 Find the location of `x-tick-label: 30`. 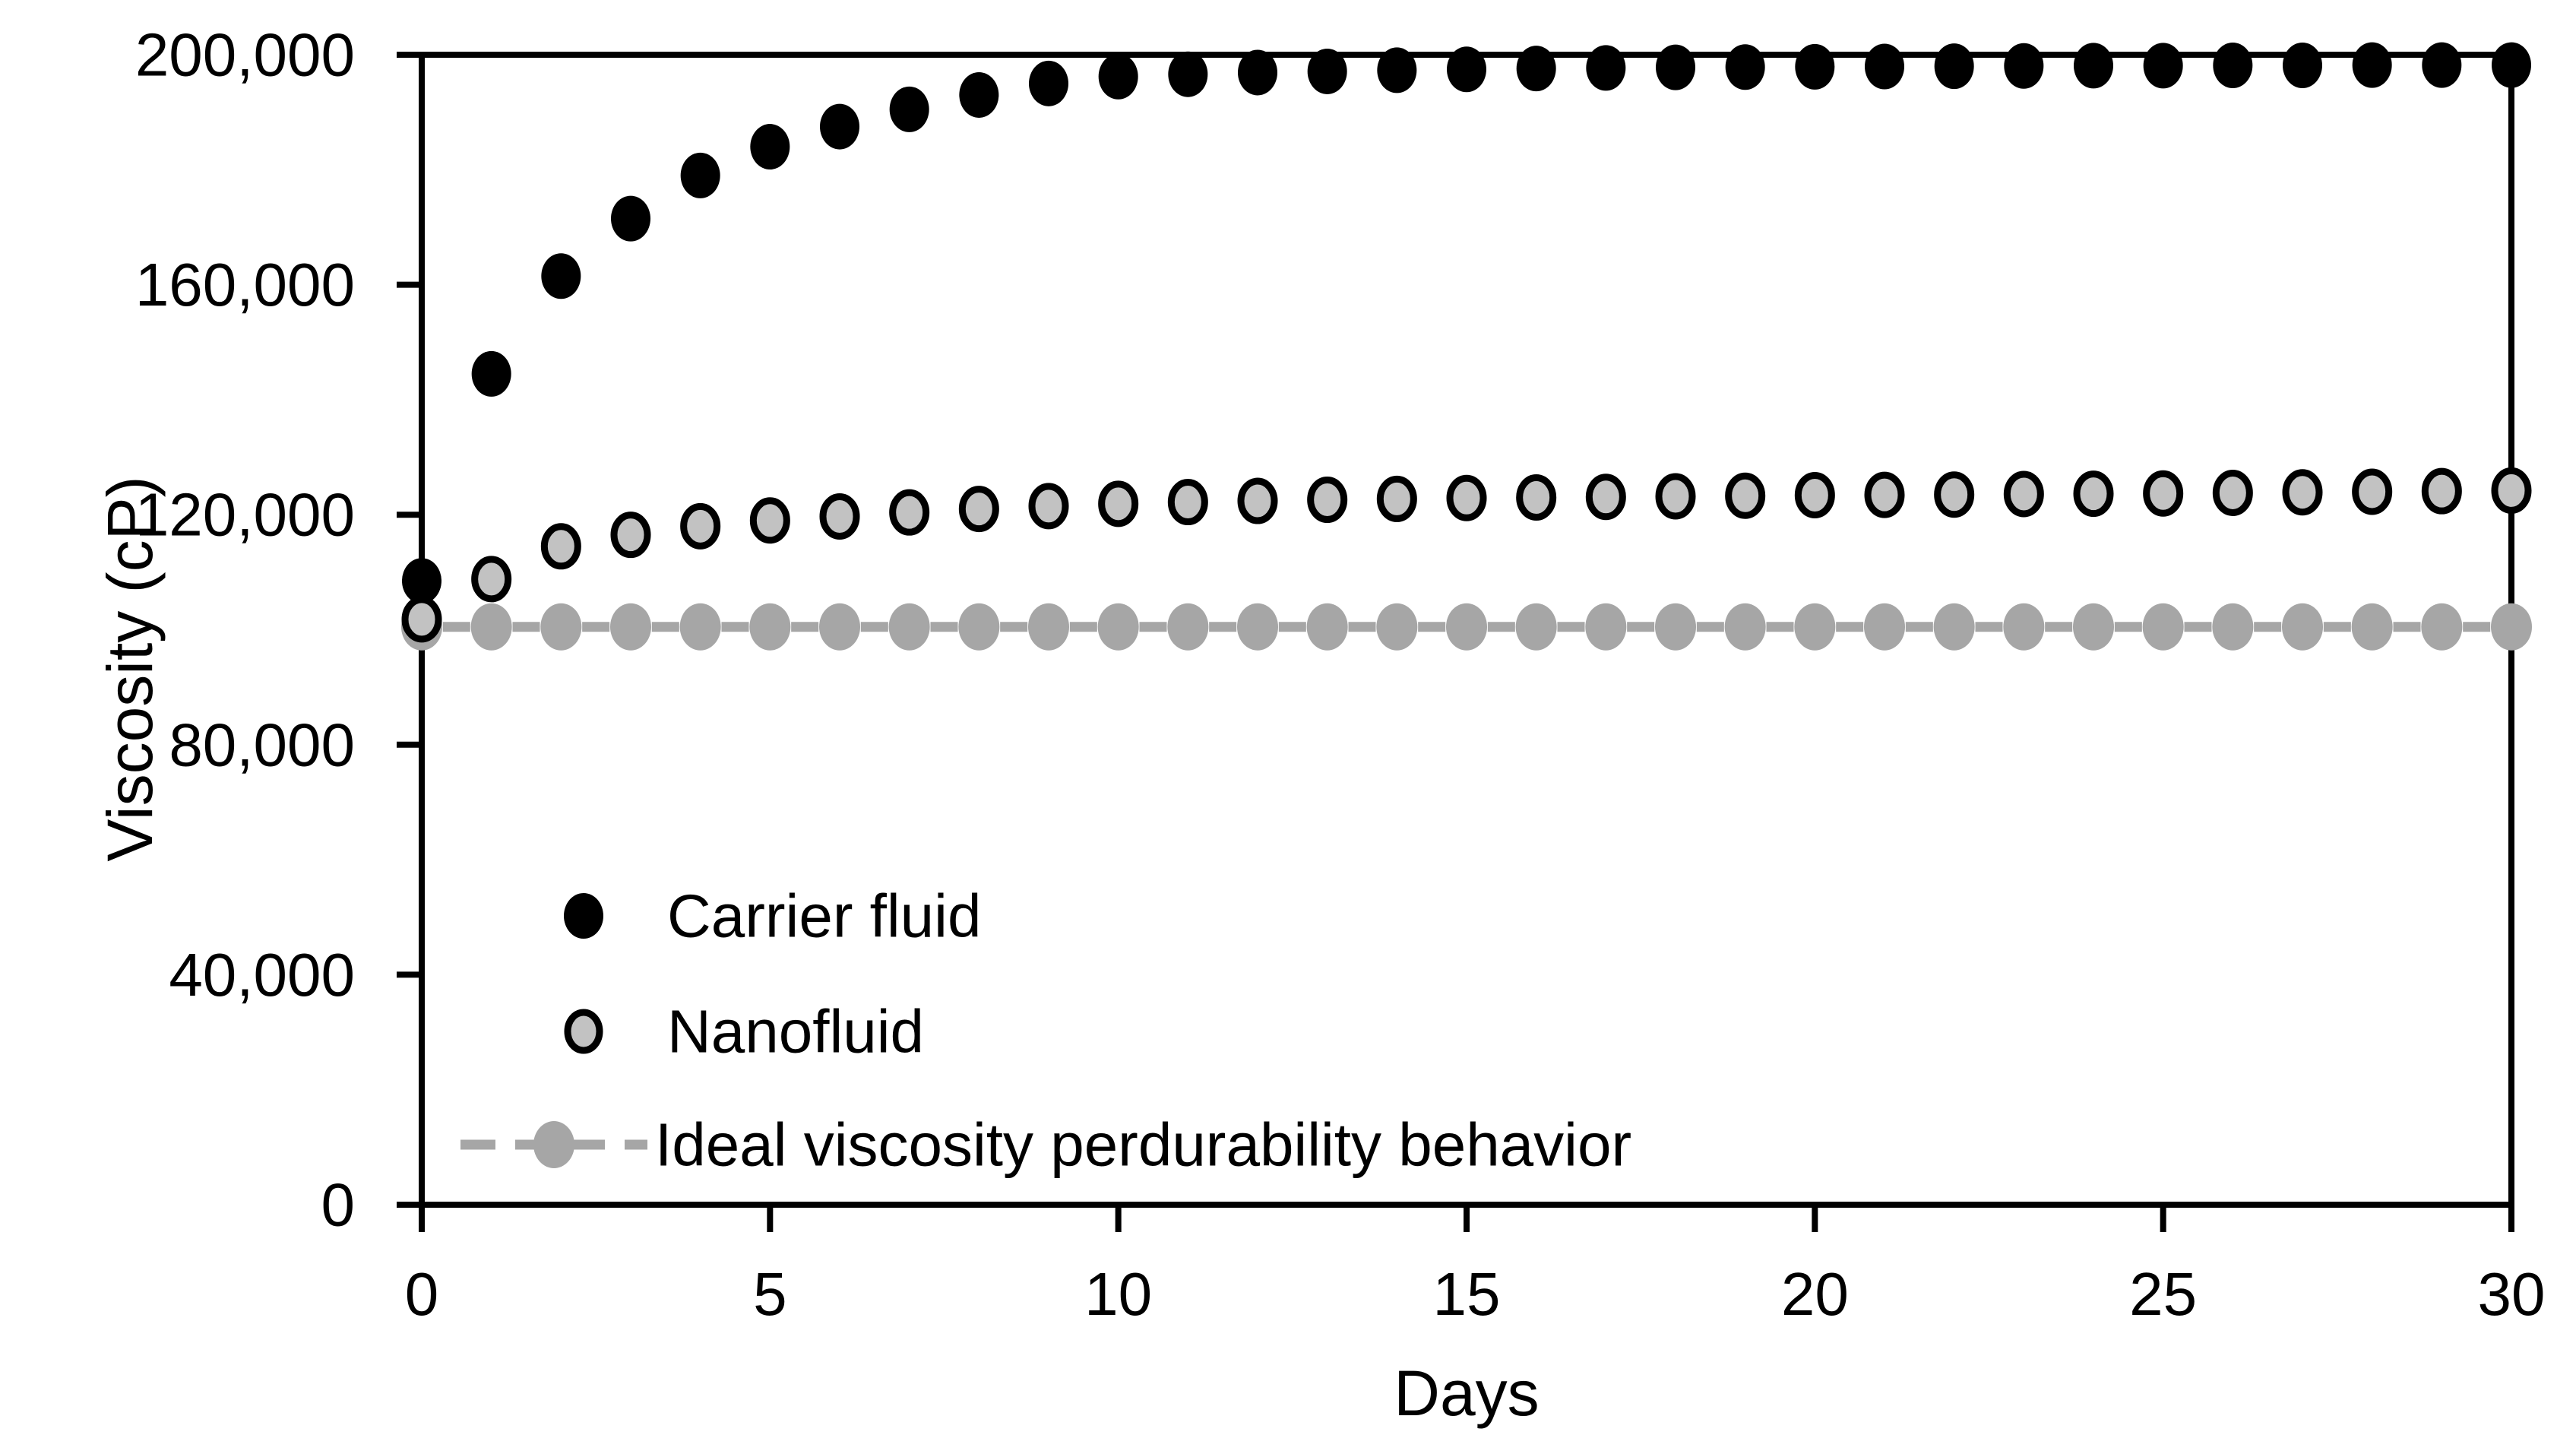

x-tick-label: 30 is located at coordinates (2512, 1294).